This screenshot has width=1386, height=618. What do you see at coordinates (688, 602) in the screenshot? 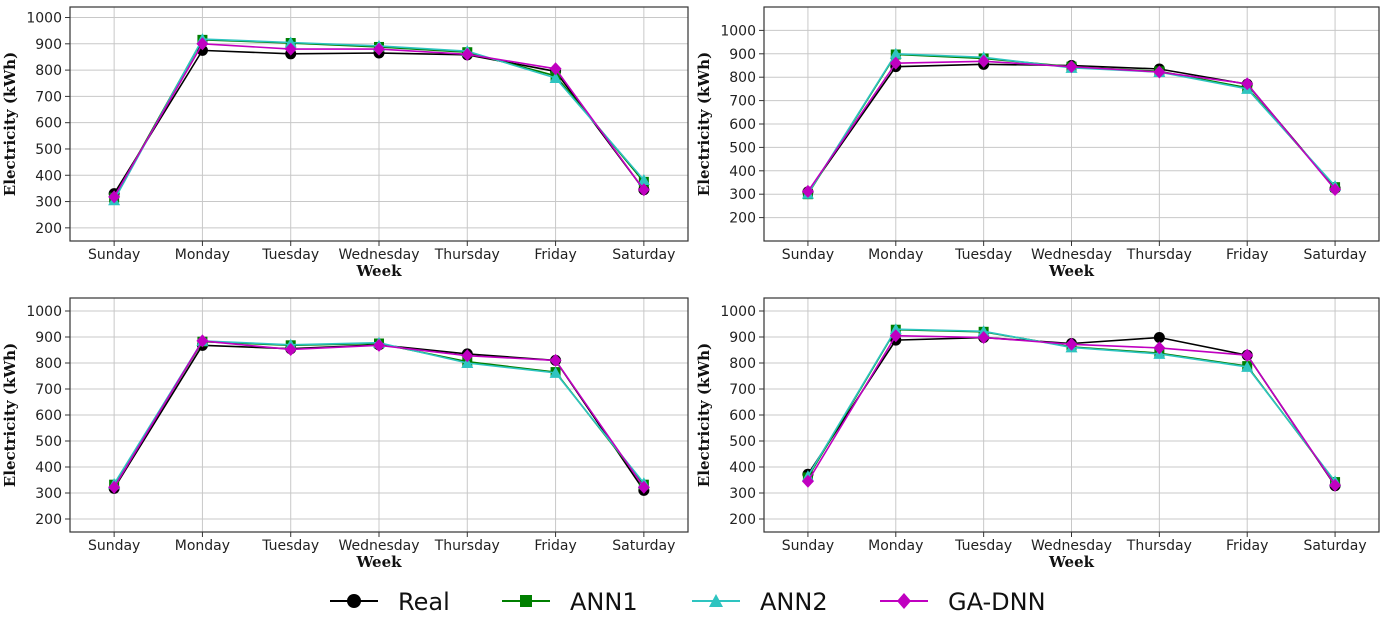
I see `legend: Real ANN1 ANN2 GA-DNN` at bounding box center [688, 602].